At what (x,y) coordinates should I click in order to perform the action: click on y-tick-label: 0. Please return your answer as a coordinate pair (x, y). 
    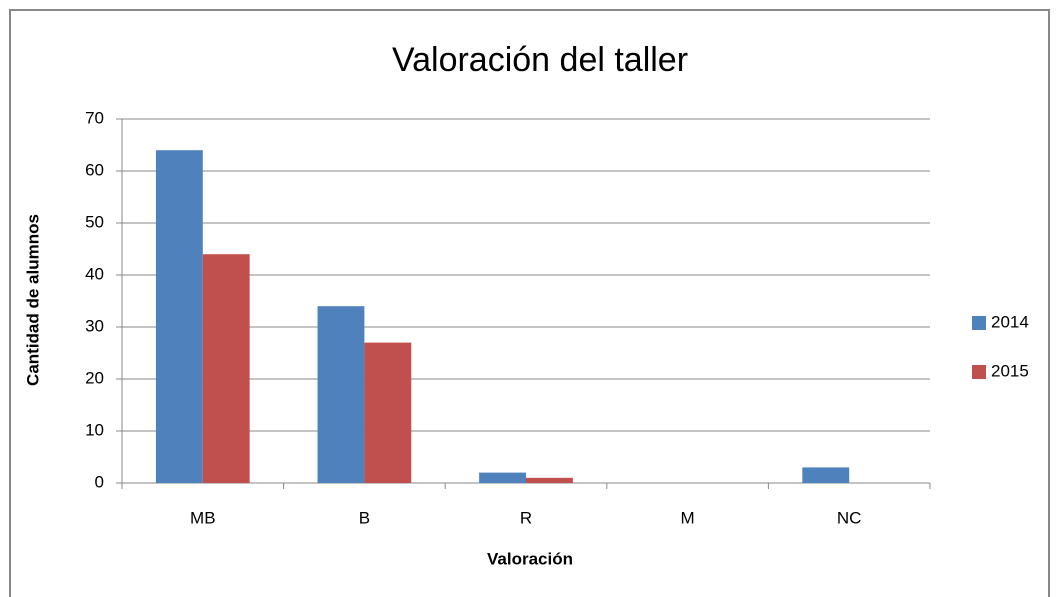
    Looking at the image, I should click on (99, 481).